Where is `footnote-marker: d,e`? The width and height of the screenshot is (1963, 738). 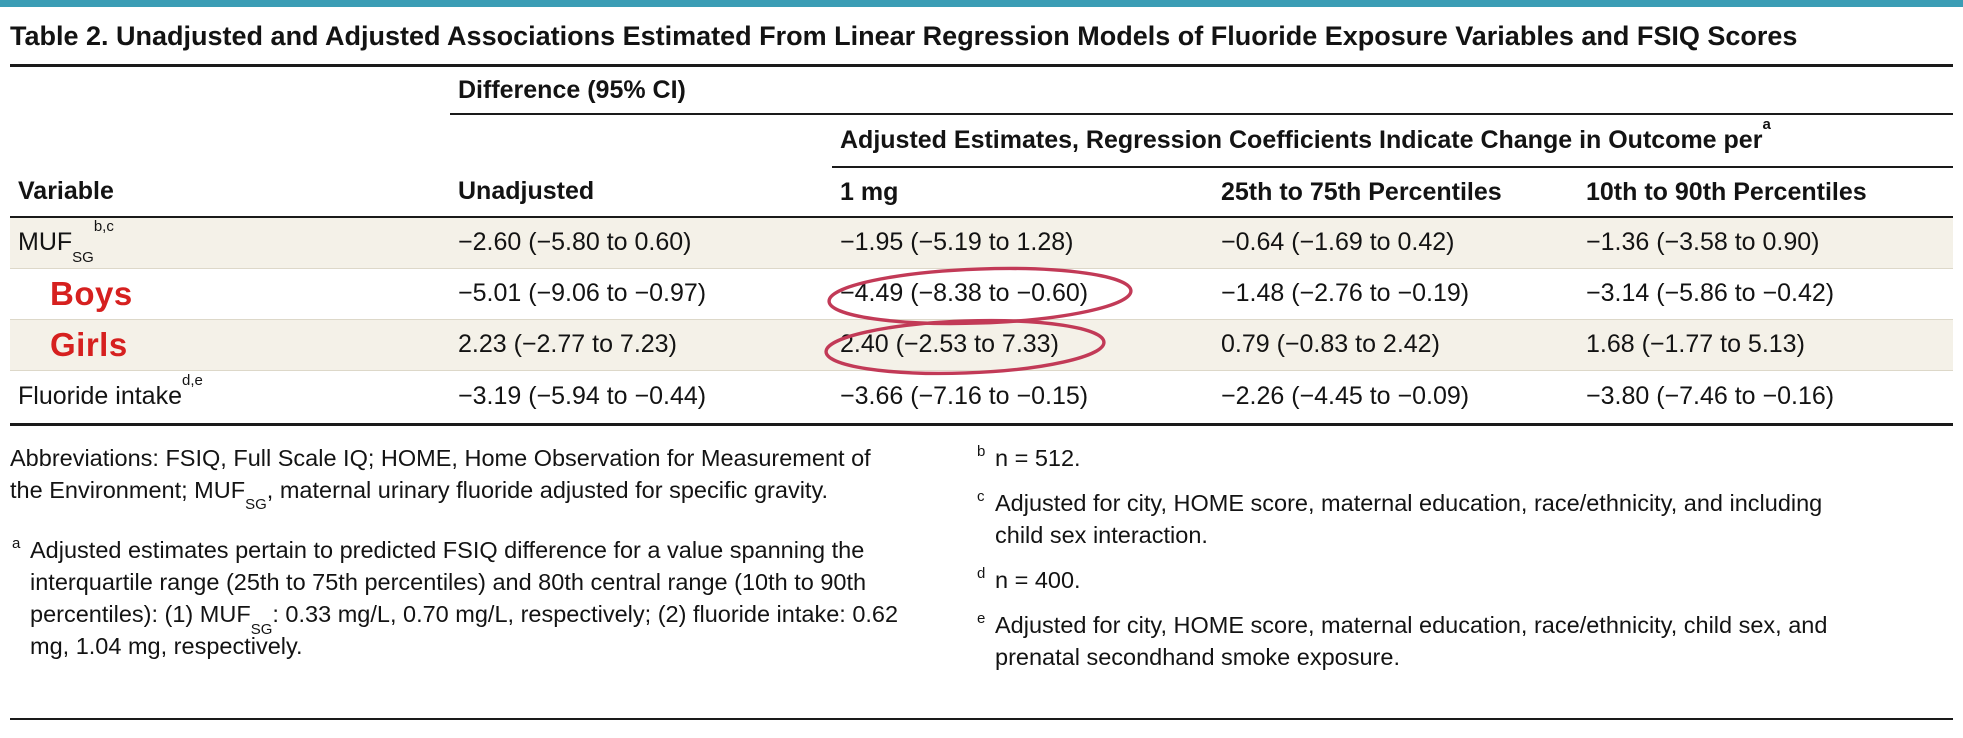
footnote-marker: d,e is located at coordinates (192, 380).